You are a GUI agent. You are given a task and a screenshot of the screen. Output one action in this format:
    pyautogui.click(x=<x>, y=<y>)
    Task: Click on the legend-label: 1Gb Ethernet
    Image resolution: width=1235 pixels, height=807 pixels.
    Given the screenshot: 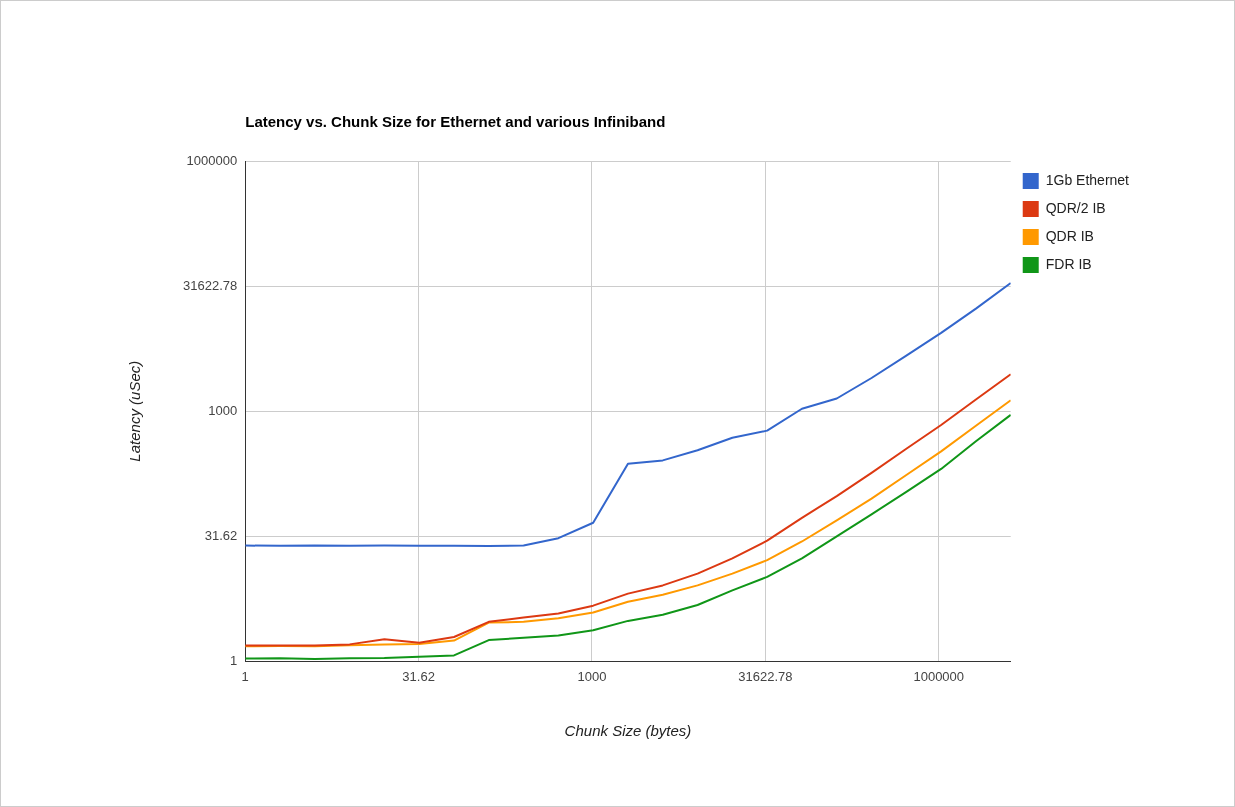 What is the action you would take?
    pyautogui.click(x=1087, y=179)
    